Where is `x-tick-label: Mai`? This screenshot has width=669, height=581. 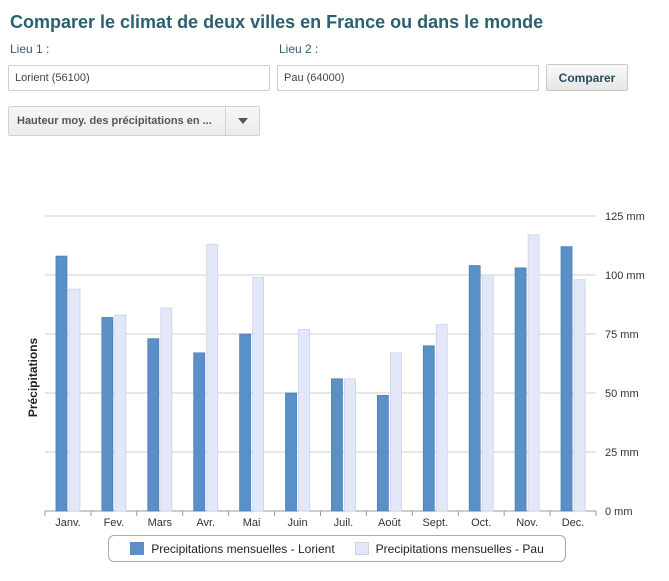
x-tick-label: Mai is located at coordinates (252, 523).